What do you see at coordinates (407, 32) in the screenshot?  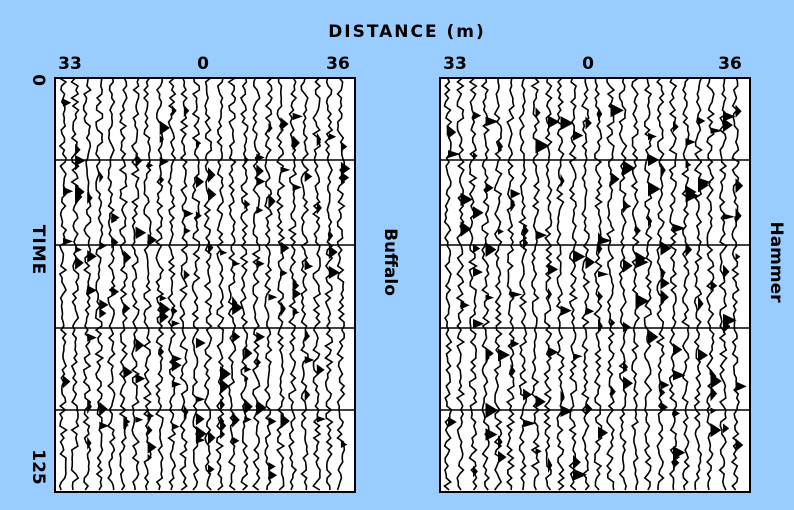 I see `figure-title: DISTANCE (m)` at bounding box center [407, 32].